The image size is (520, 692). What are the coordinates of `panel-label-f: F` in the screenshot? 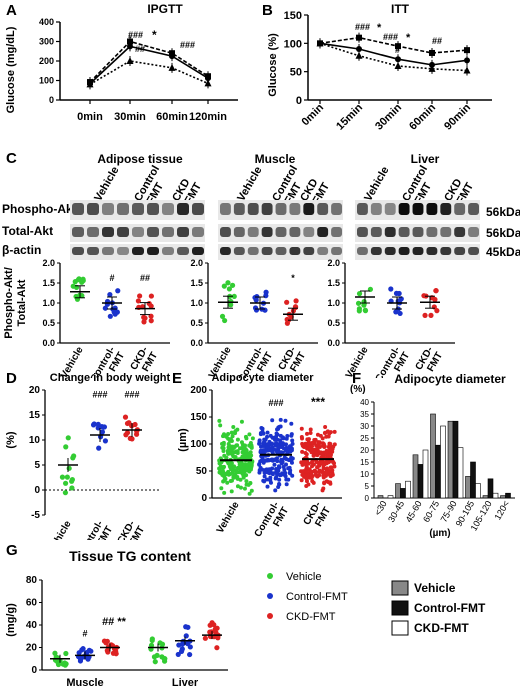 It's located at (357, 378).